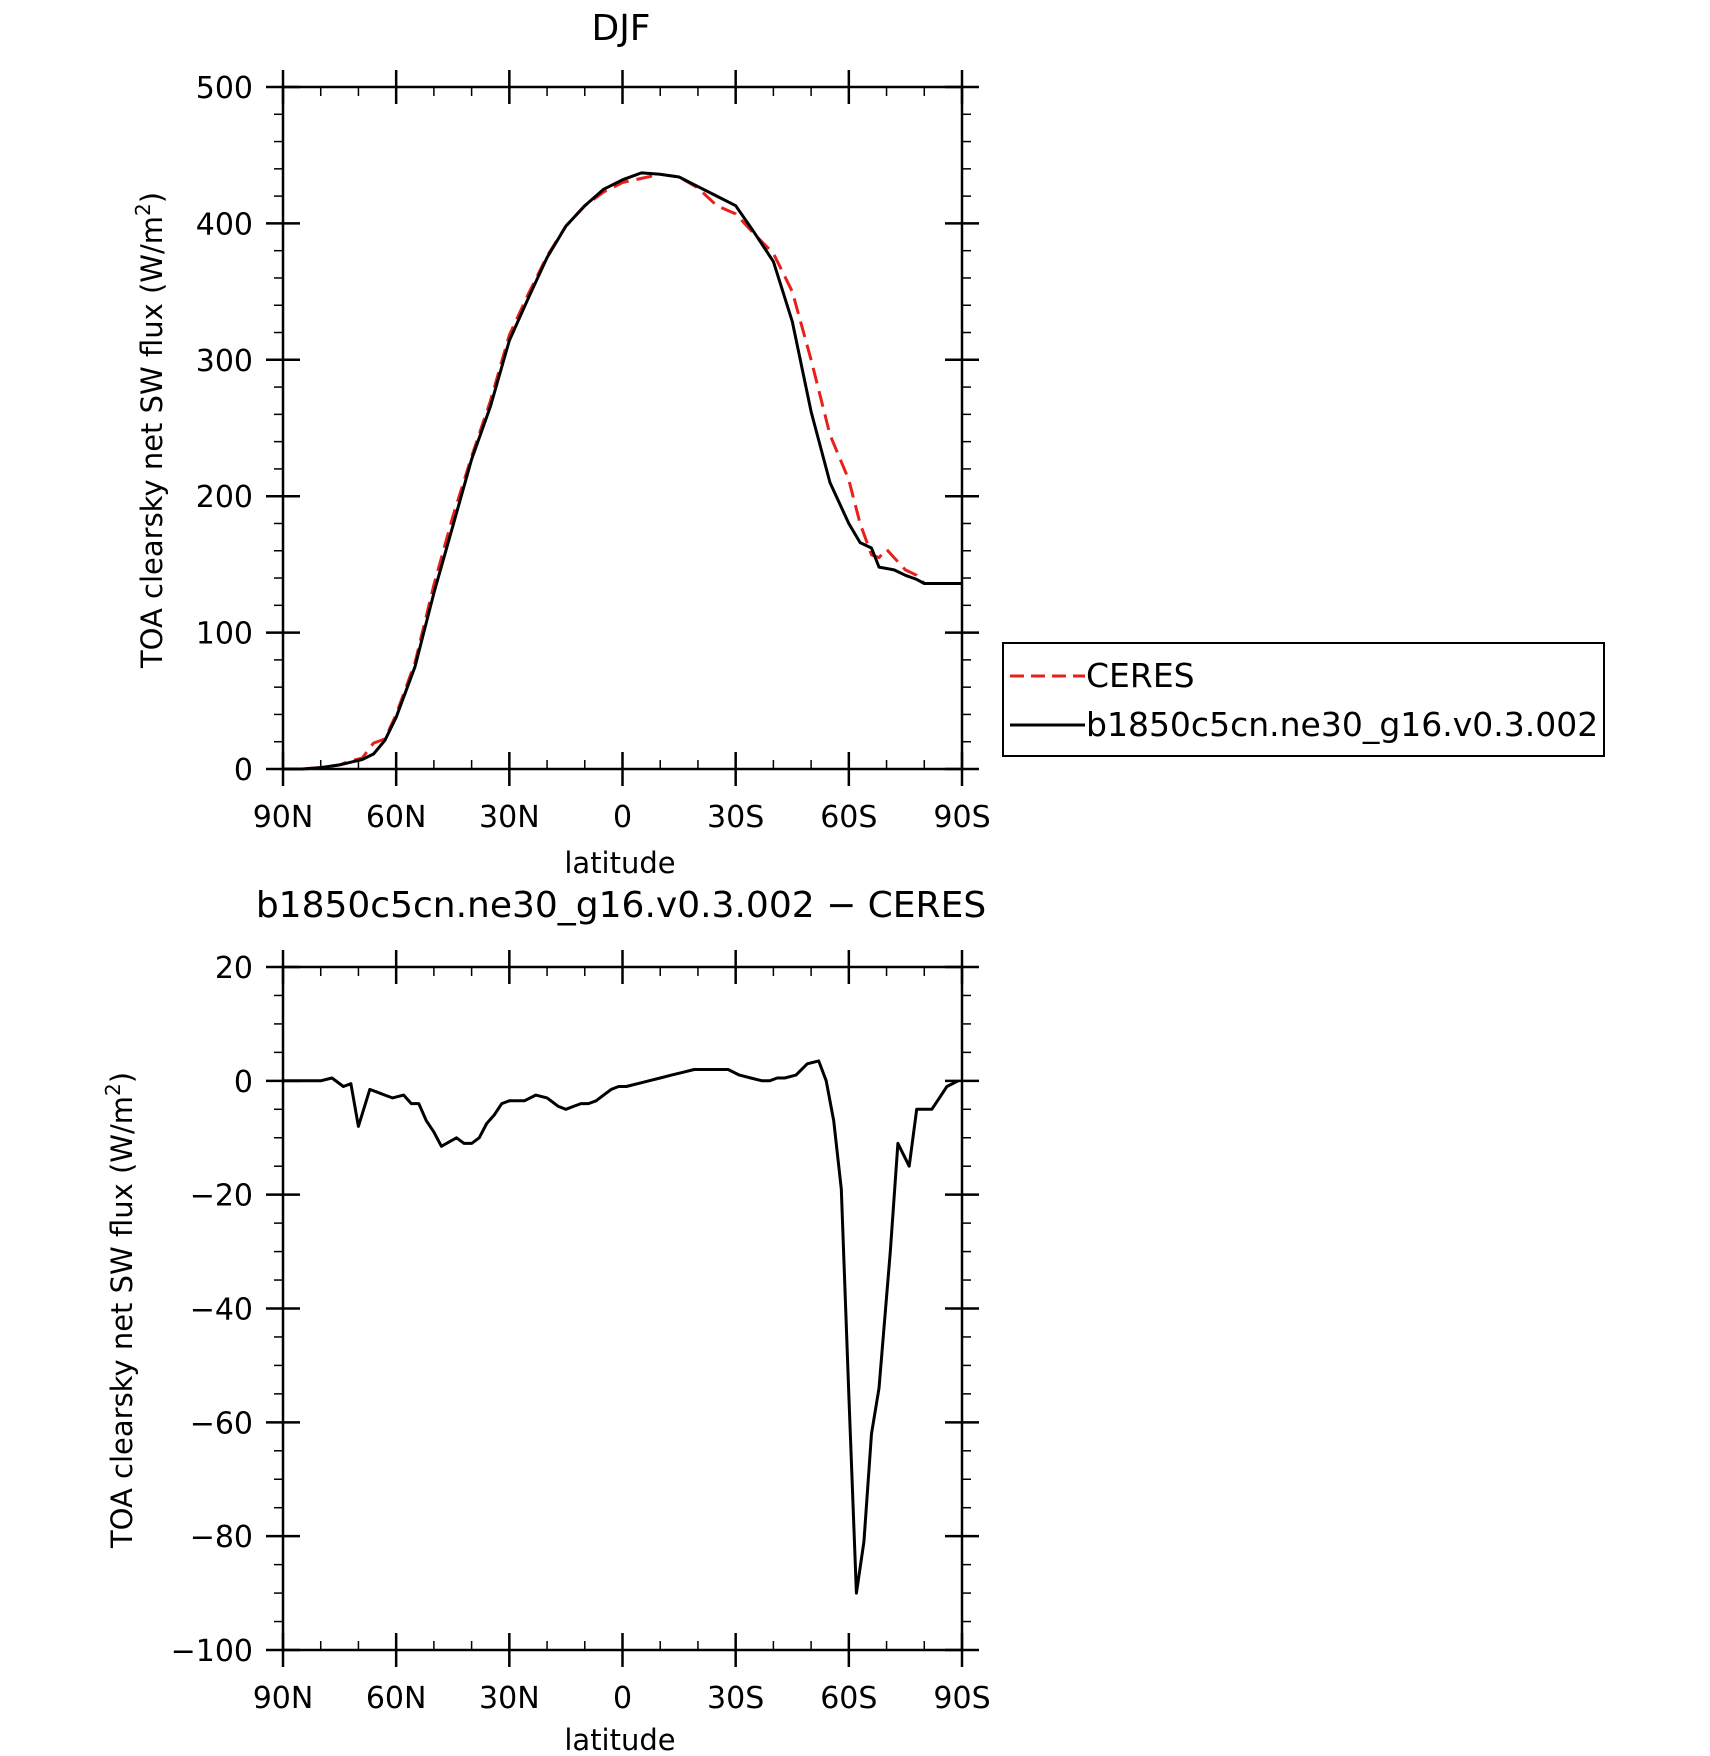 Image resolution: width=1710 pixels, height=1756 pixels. What do you see at coordinates (150, 430) in the screenshot?
I see `y-axis-label-top: TOA clearsky net SW flux (W/m2)` at bounding box center [150, 430].